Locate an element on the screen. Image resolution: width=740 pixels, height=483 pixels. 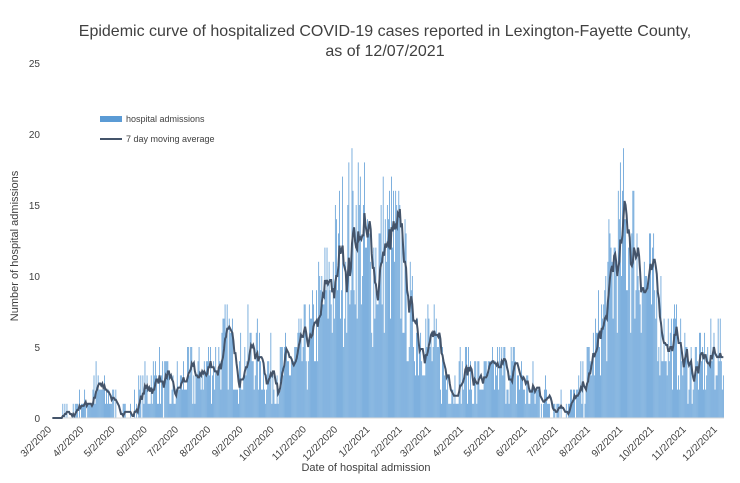
x-tick-label: 7/2/2021 is located at coordinates (543, 442).